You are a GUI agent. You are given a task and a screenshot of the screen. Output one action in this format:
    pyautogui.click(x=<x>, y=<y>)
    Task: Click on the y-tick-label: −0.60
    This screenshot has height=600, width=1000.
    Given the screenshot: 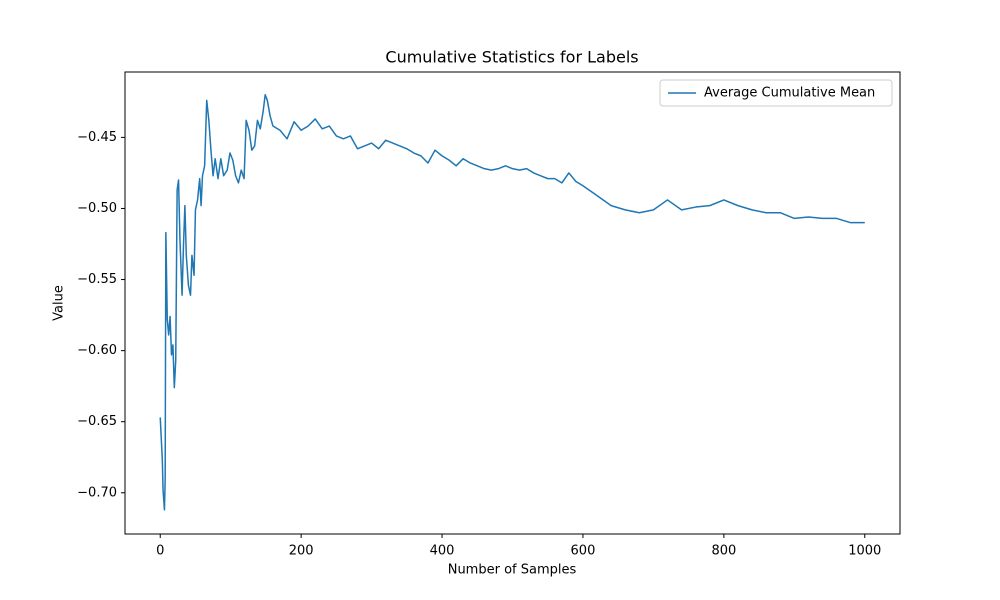 What is the action you would take?
    pyautogui.click(x=97, y=350)
    